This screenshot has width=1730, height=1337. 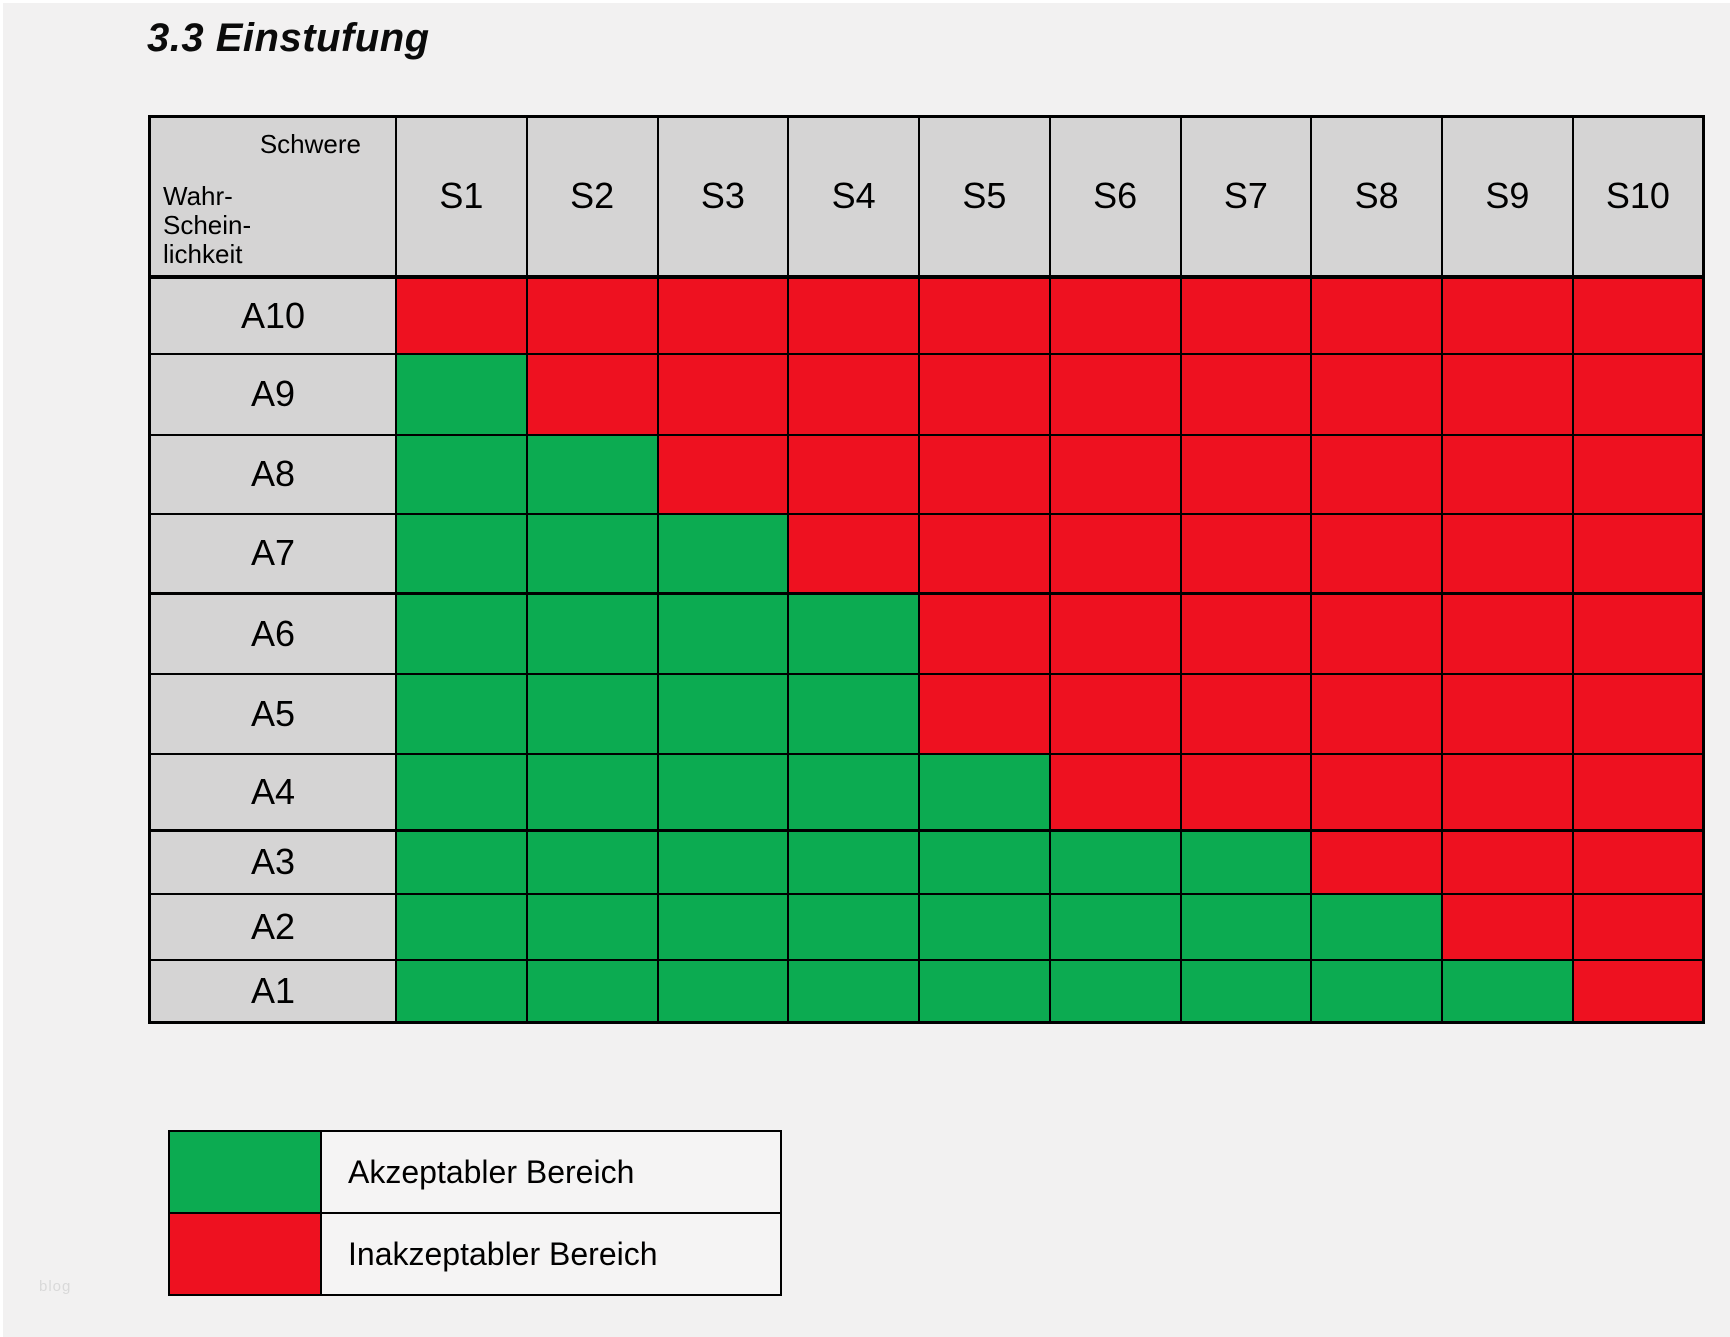 I want to click on cell-A1-S6, so click(x=1115, y=991).